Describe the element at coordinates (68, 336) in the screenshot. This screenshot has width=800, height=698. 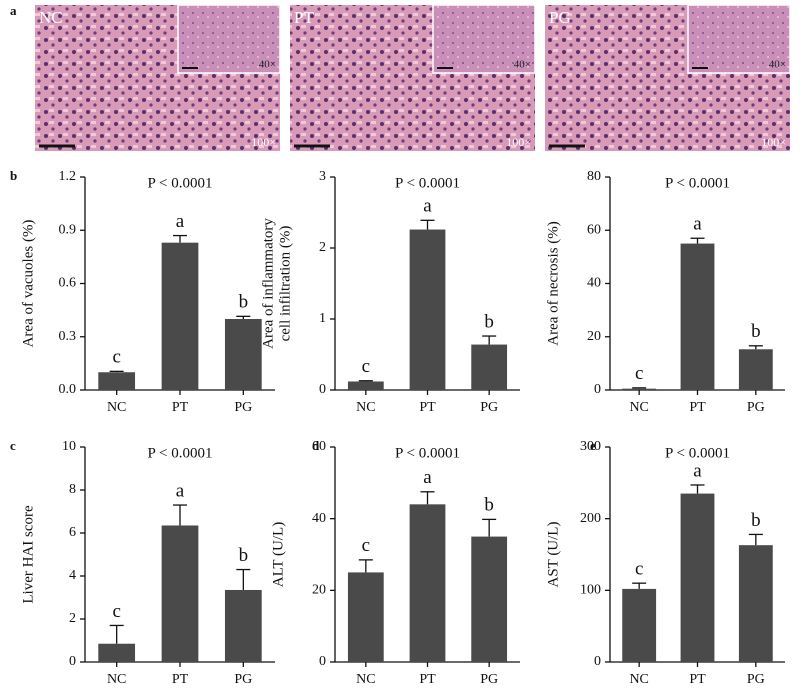
I see `y-tick-label: 0.3` at that location.